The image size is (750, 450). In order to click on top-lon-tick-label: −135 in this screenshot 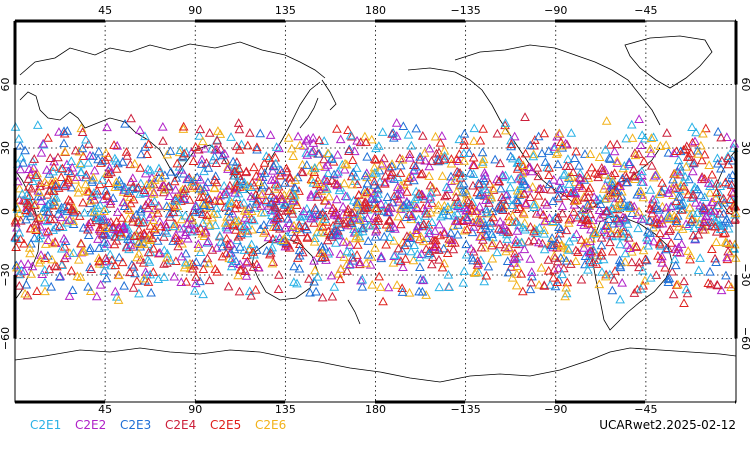, I will do `click(466, 10)`.